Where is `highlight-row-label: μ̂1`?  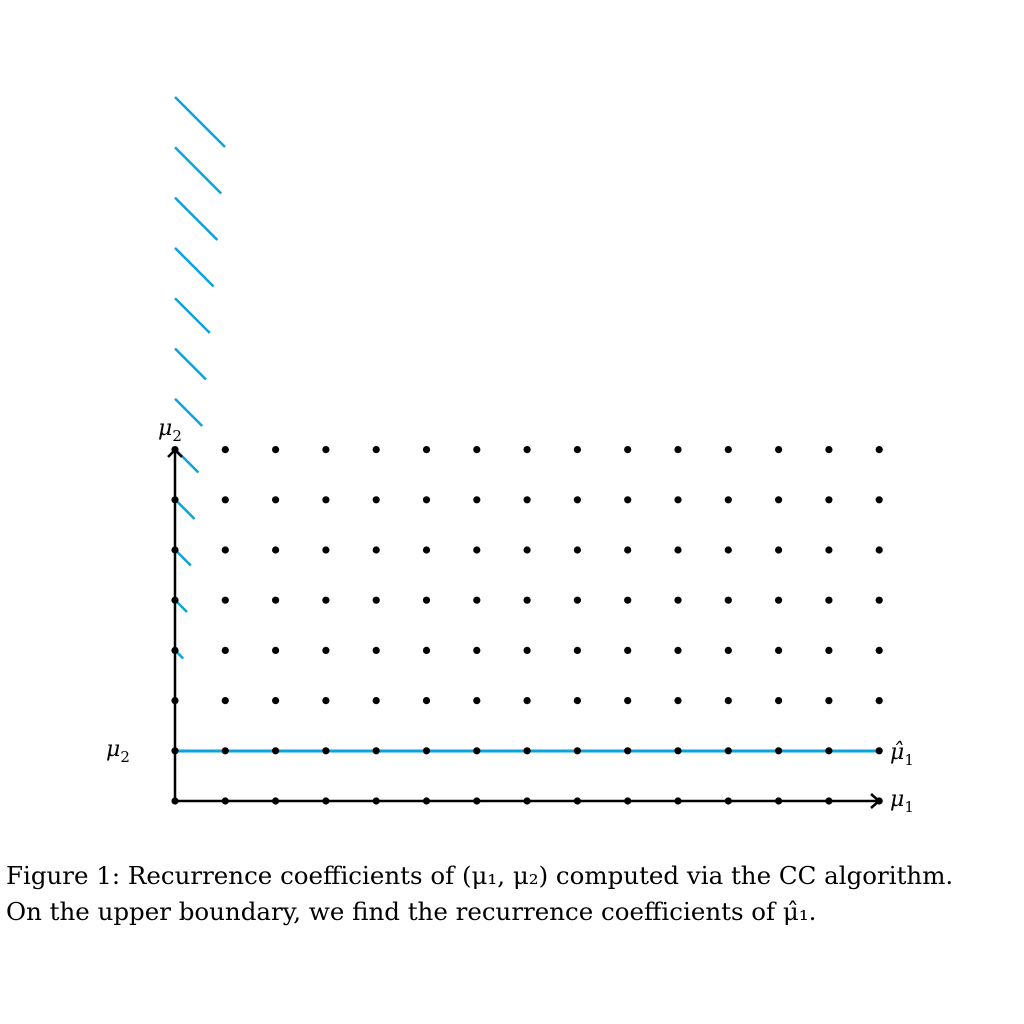
highlight-row-label: μ̂1 is located at coordinates (902, 754).